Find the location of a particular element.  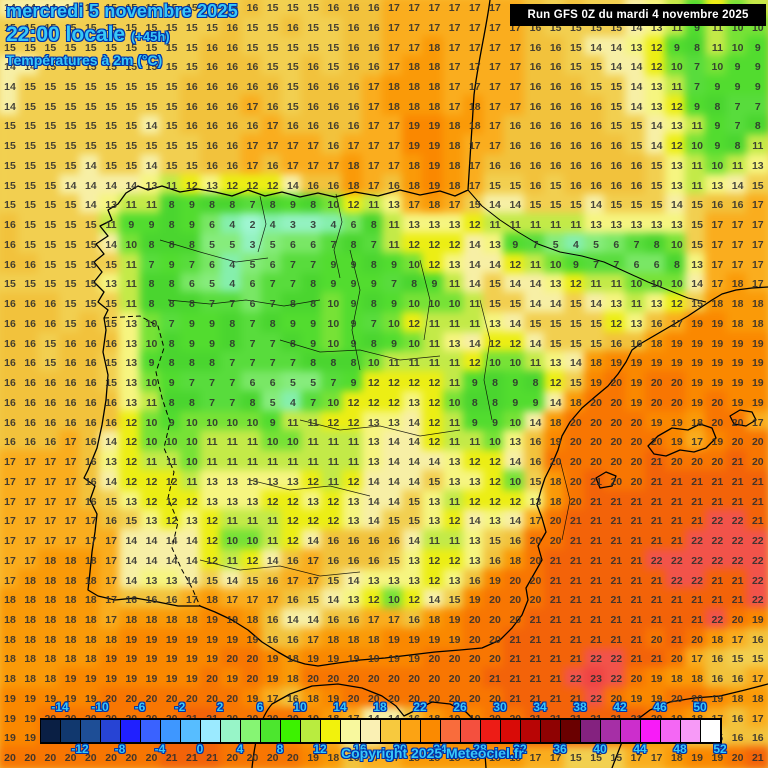

model-run-label: Run GFS 0Z du mardi 4 novembre 2025 is located at coordinates (638, 15).